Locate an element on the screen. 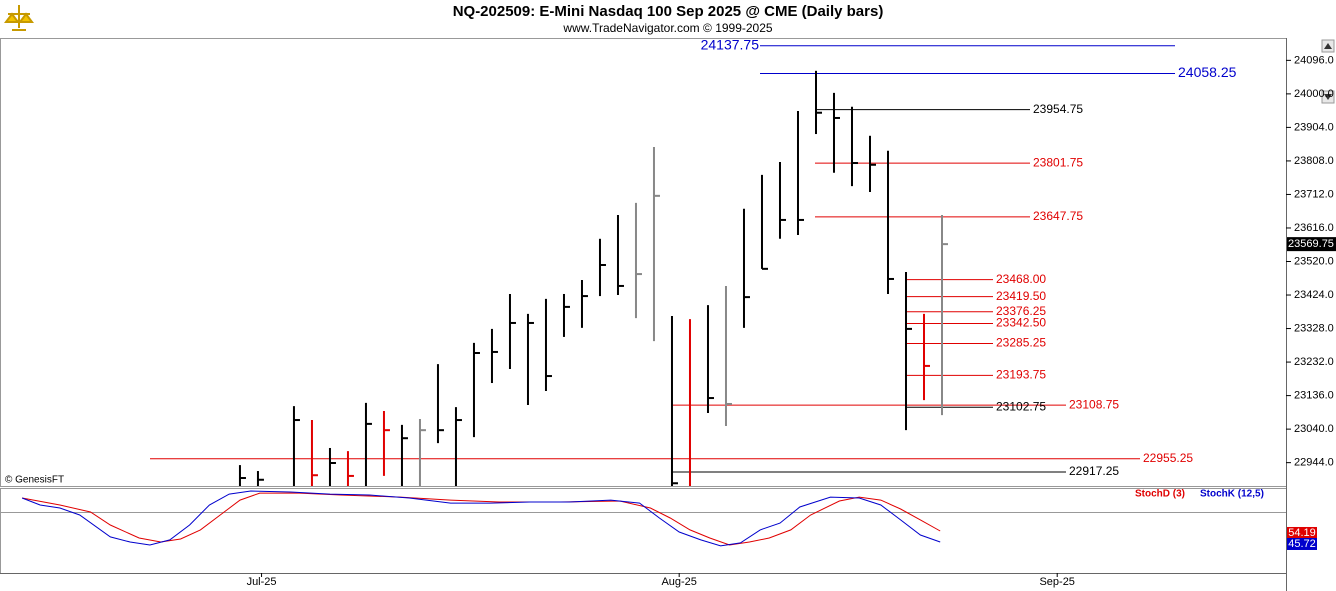  level-label: 23102.75 is located at coordinates (1021, 406).